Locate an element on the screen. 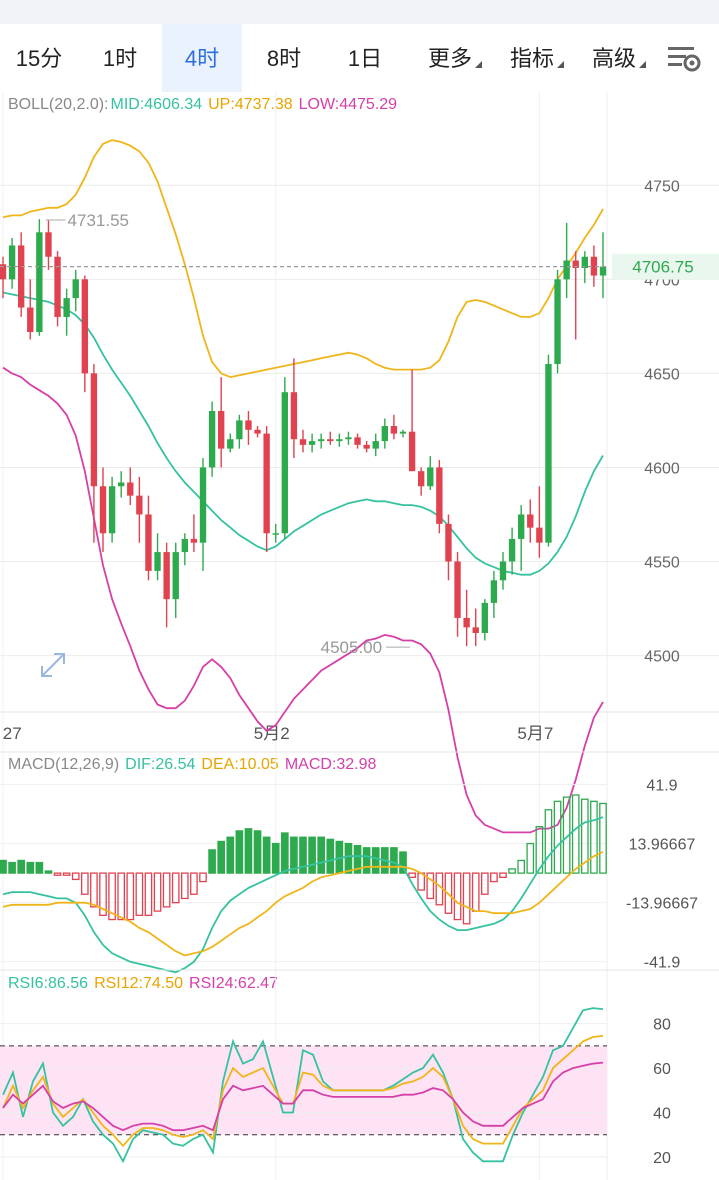  tab-4h: 4时 is located at coordinates (202, 58).